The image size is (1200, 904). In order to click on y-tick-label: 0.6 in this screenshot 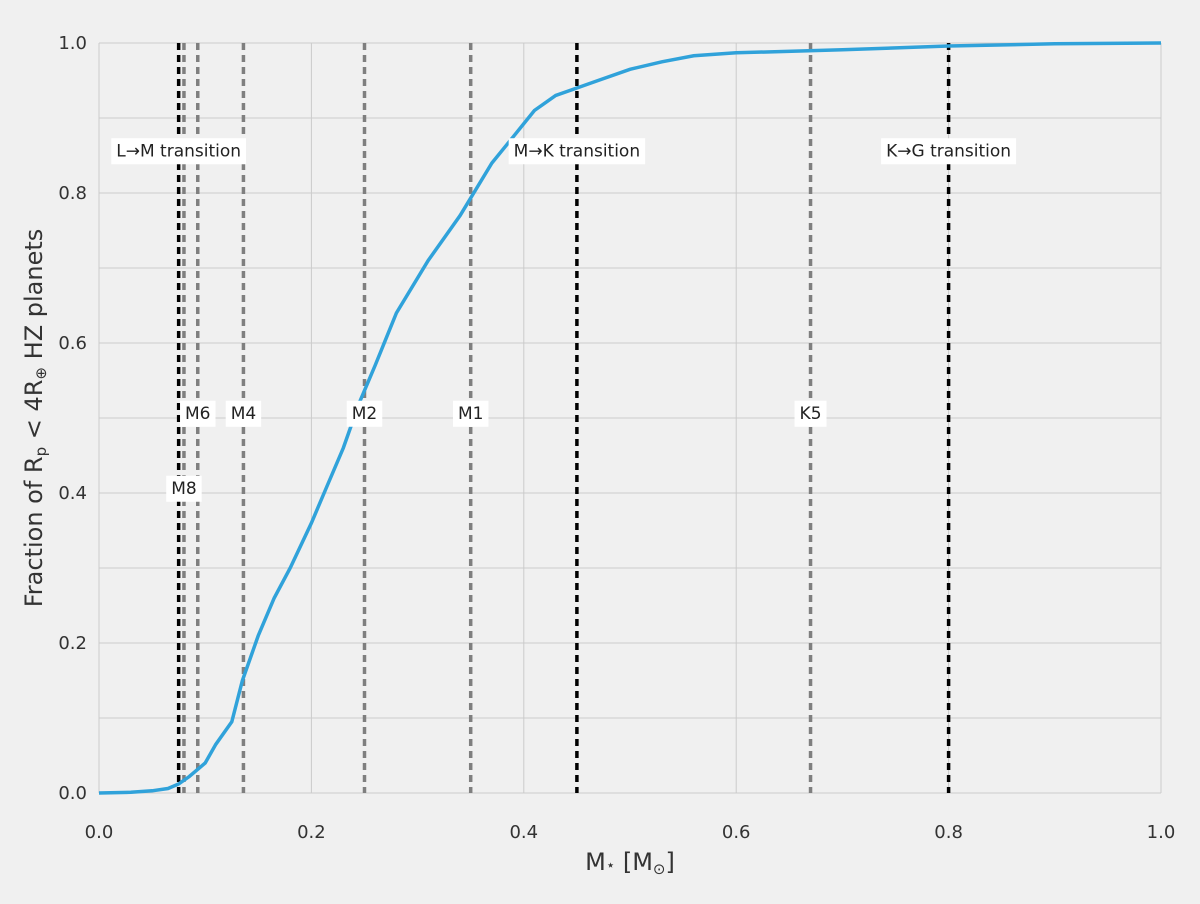, I will do `click(72, 343)`.